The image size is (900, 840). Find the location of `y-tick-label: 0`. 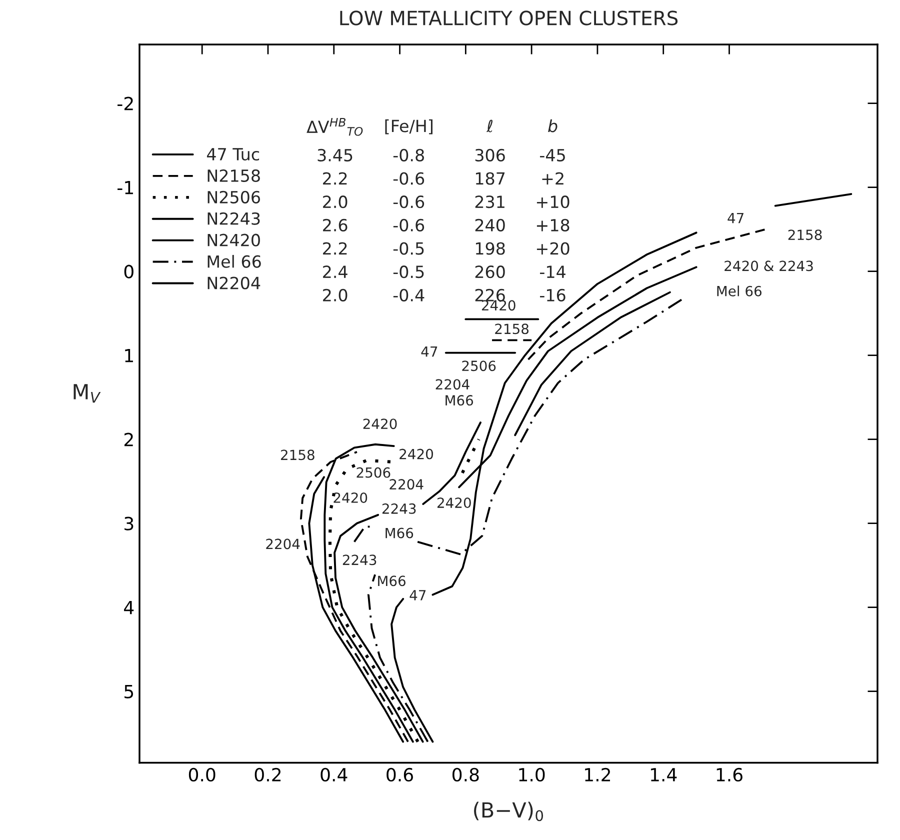

y-tick-label: 0 is located at coordinates (129, 271).